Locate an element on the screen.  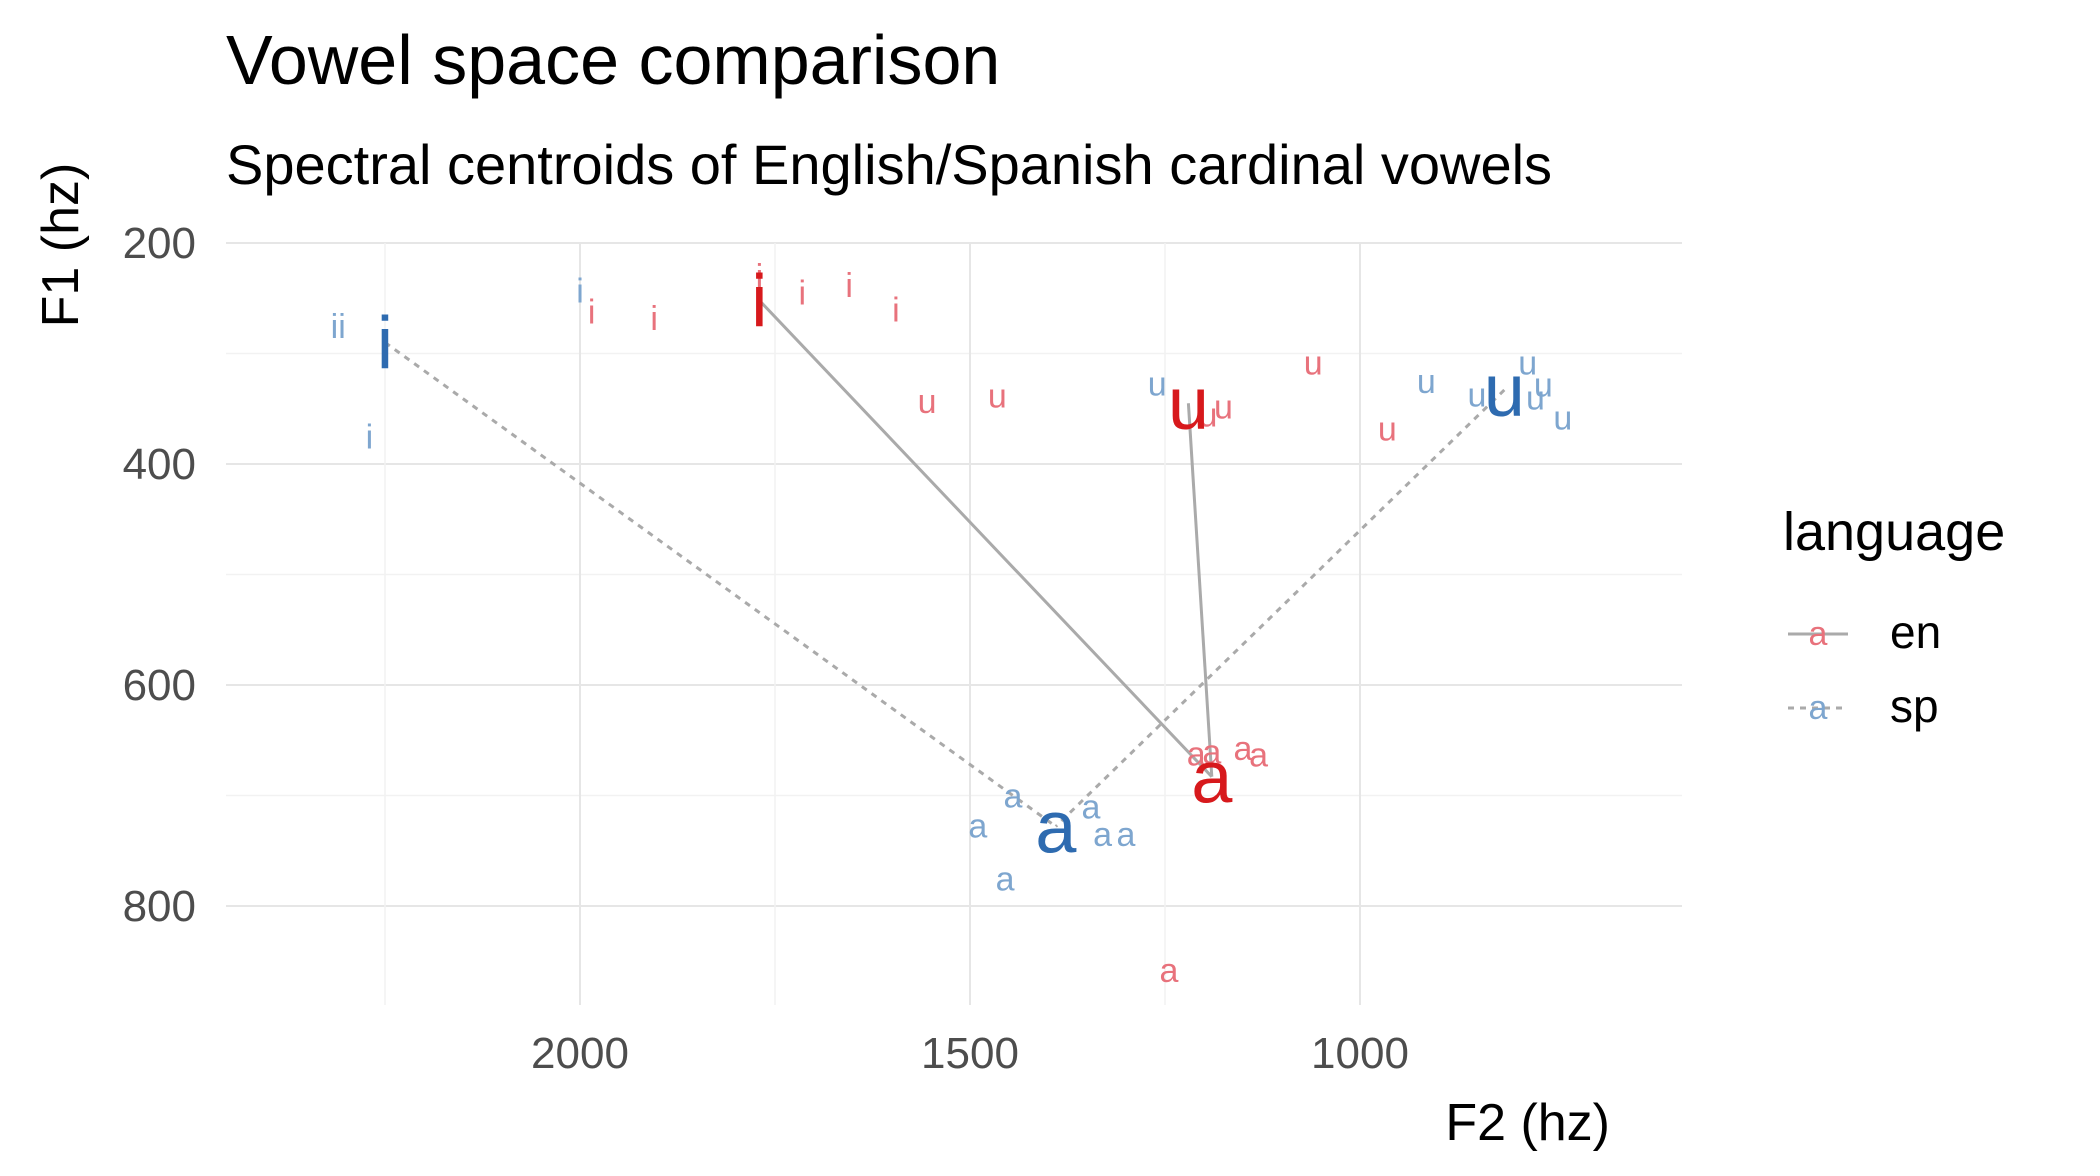
centroid-en-a: a is located at coordinates (1212, 777).